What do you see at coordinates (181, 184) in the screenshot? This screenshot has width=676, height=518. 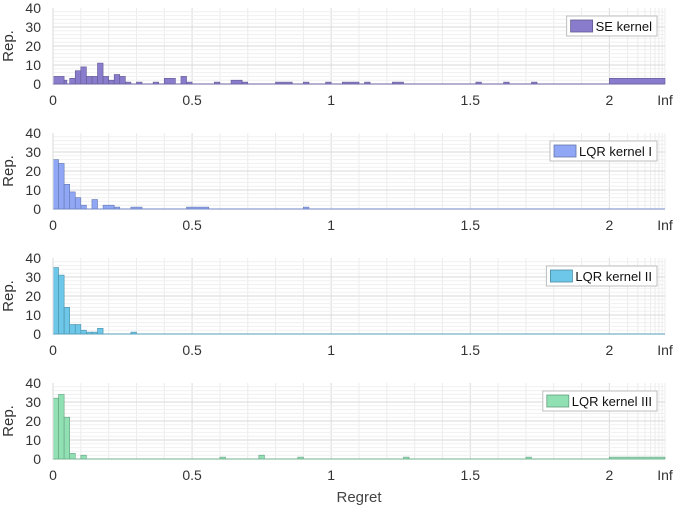 I see `bars` at bounding box center [181, 184].